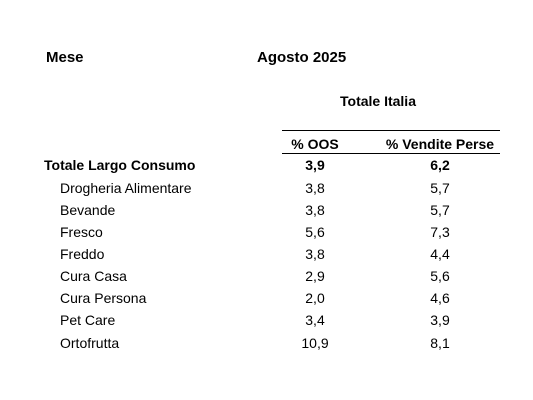 This screenshot has height=400, width=533. I want to click on table-row: Drogheria Alimentare 3,8 5,7, so click(266, 191).